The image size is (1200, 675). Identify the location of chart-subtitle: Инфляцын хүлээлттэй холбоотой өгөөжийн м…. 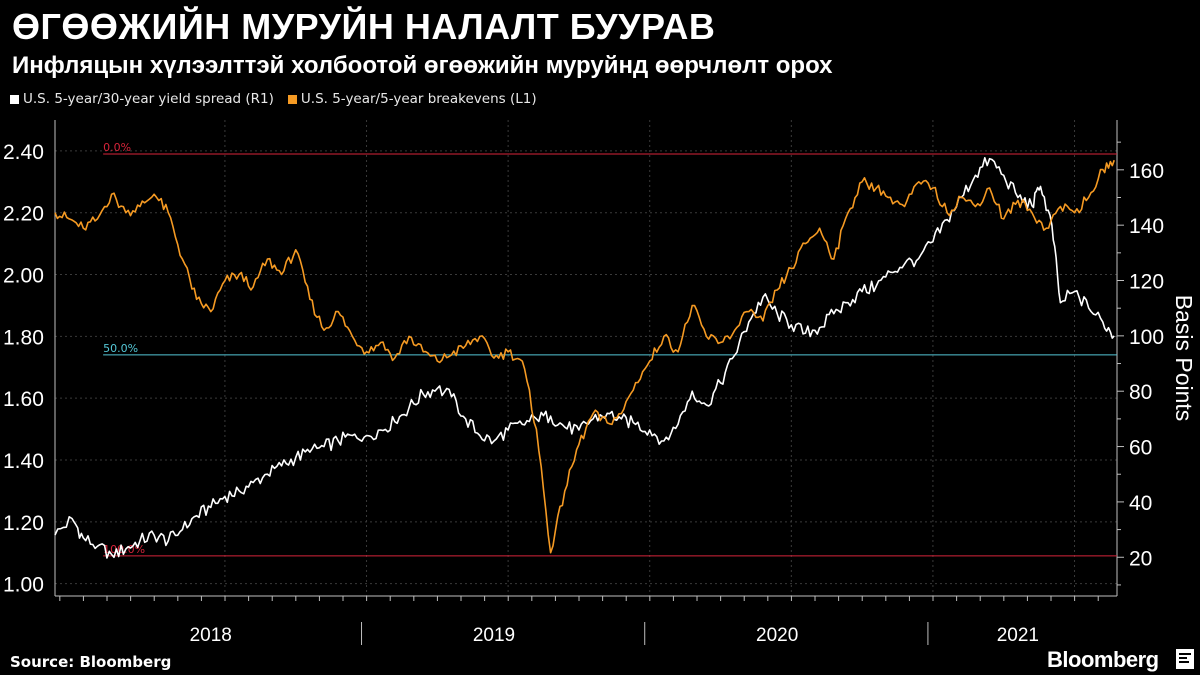
(422, 65).